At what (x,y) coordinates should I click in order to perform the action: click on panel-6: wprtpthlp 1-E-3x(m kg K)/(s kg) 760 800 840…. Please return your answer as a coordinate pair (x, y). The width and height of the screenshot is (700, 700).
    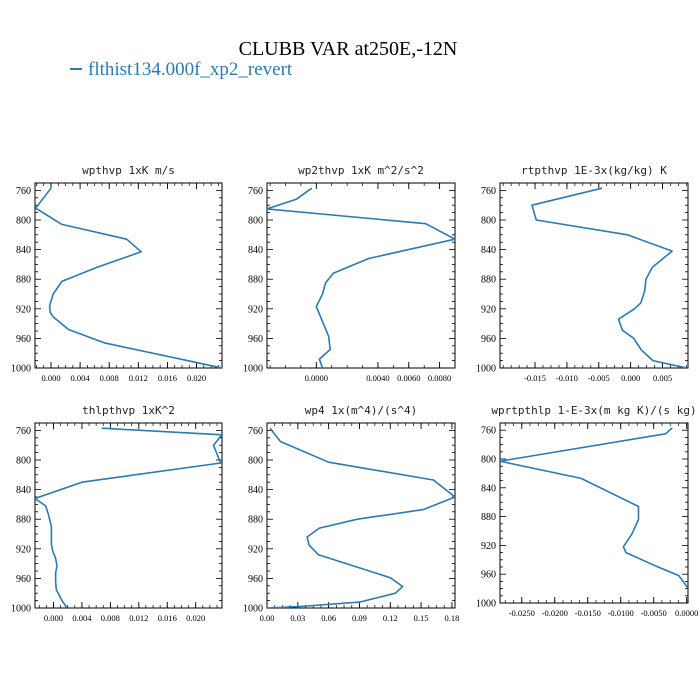
    Looking at the image, I should click on (587, 511).